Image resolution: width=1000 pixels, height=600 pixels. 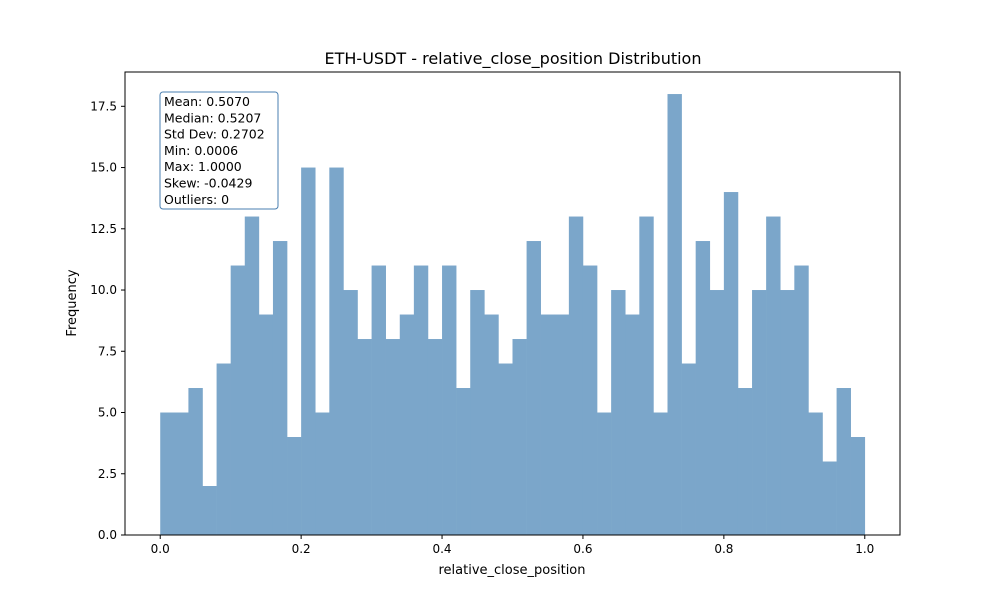 I want to click on stats-box-frame, so click(x=219, y=150).